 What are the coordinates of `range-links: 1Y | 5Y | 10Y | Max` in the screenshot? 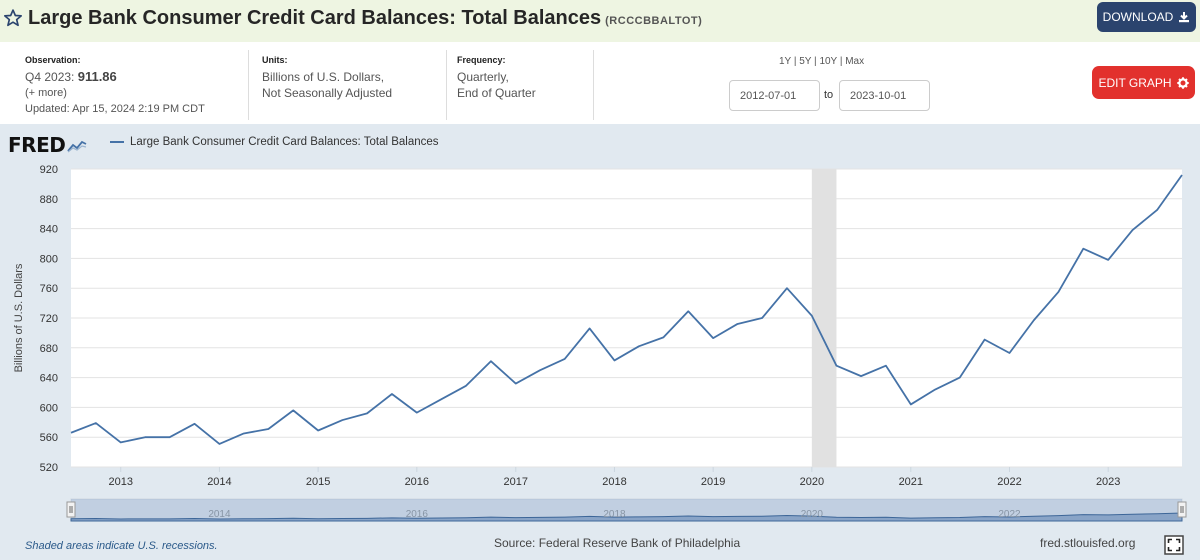 It's located at (822, 61).